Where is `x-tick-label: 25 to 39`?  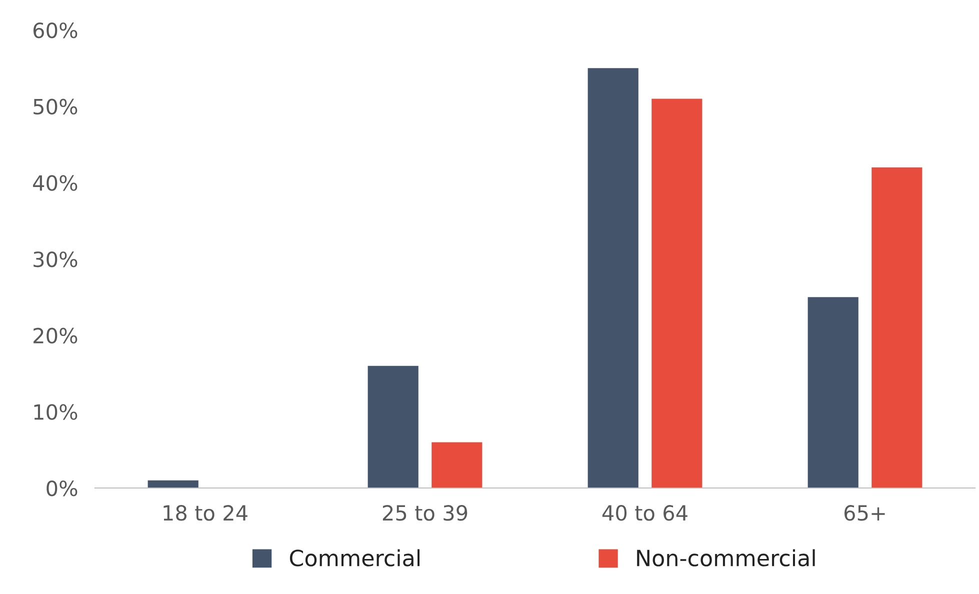
x-tick-label: 25 to 39 is located at coordinates (425, 513).